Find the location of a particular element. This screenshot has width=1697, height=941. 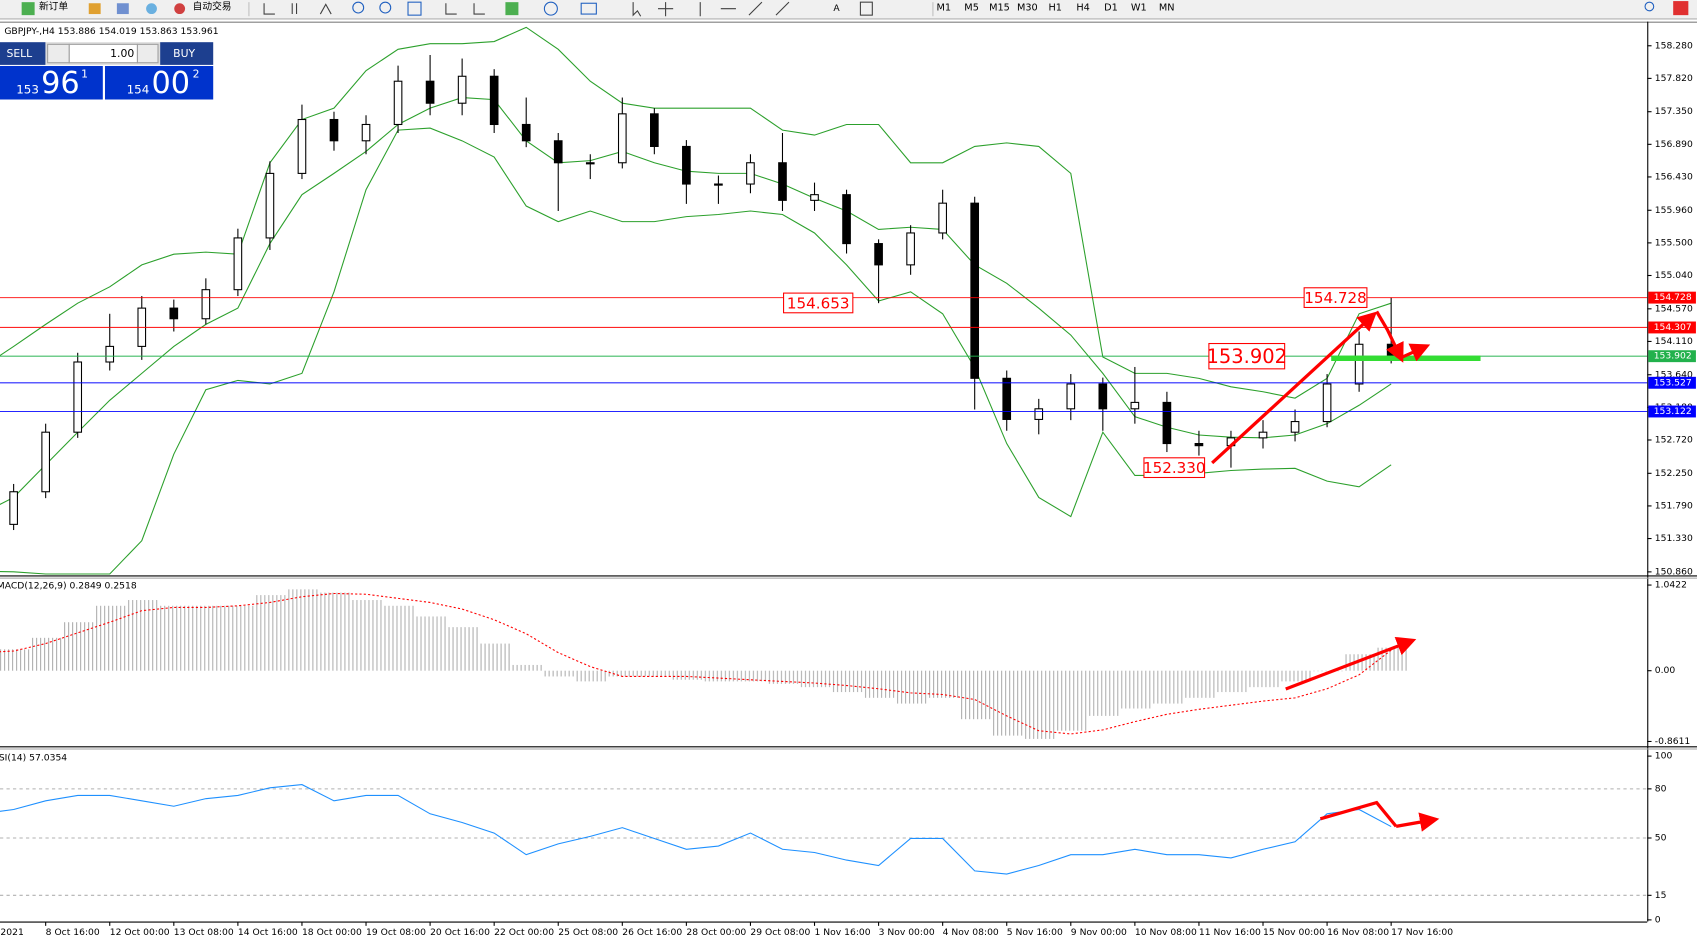

timeframe-button: M1 is located at coordinates (943, 8).